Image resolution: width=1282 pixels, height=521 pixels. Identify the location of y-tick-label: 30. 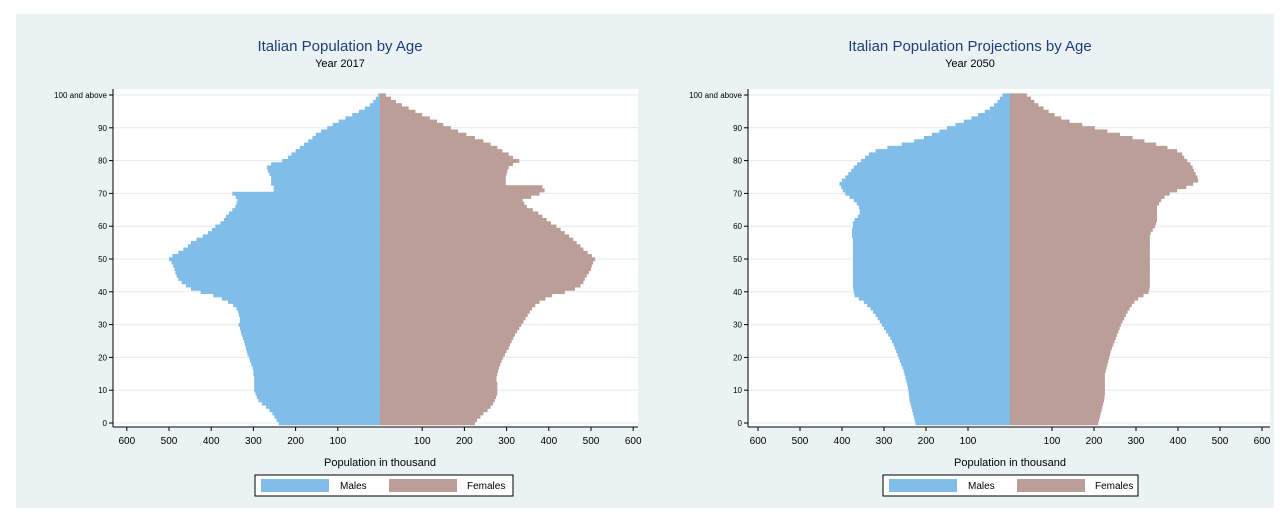
(737, 325).